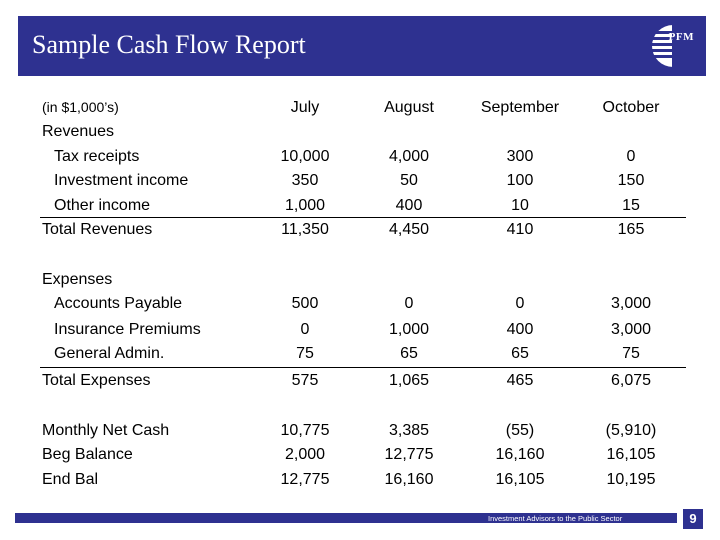 This screenshot has height=540, width=720. I want to click on page-number: 9, so click(693, 519).